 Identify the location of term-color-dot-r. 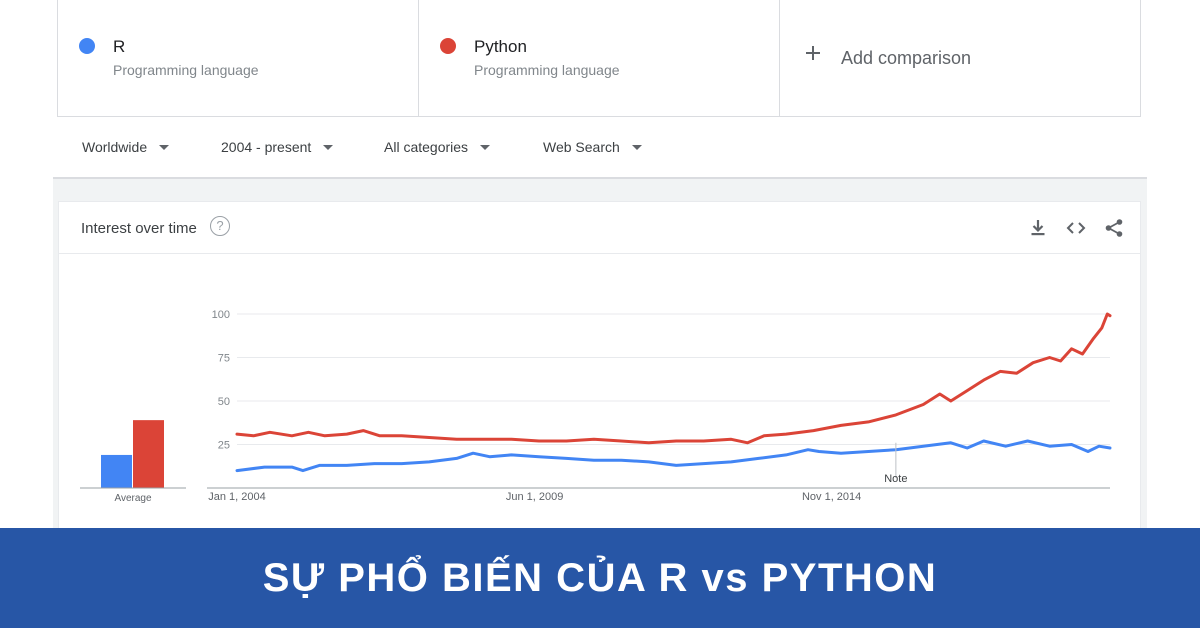
(87, 46).